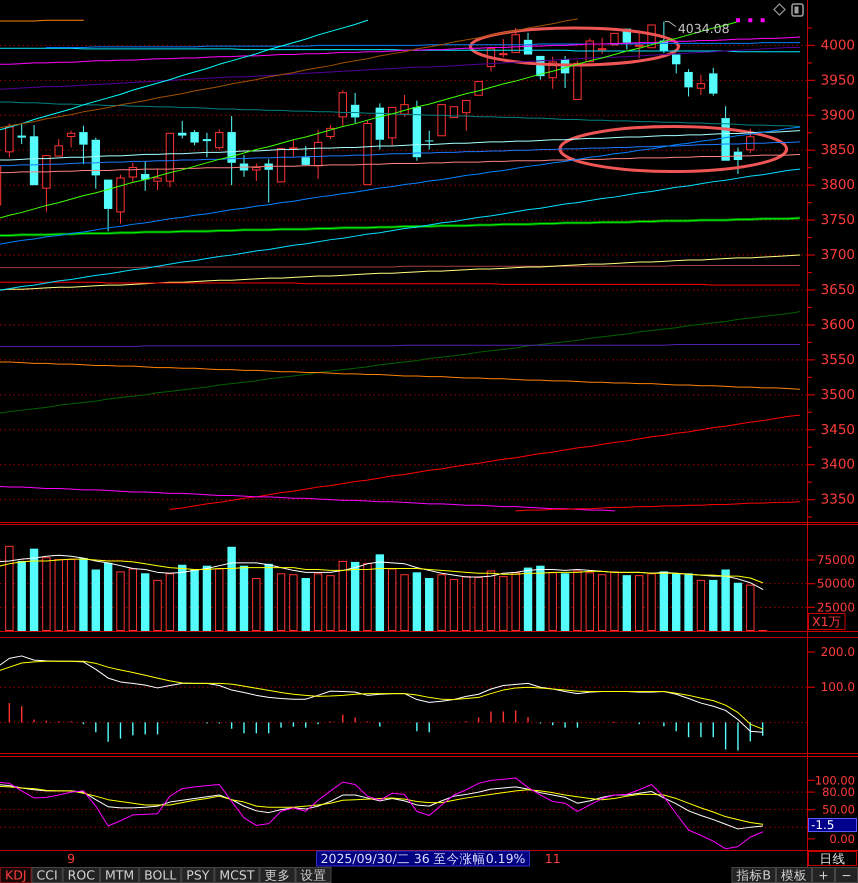  What do you see at coordinates (837, 290) in the screenshot?
I see `y-tick-label: 3650` at bounding box center [837, 290].